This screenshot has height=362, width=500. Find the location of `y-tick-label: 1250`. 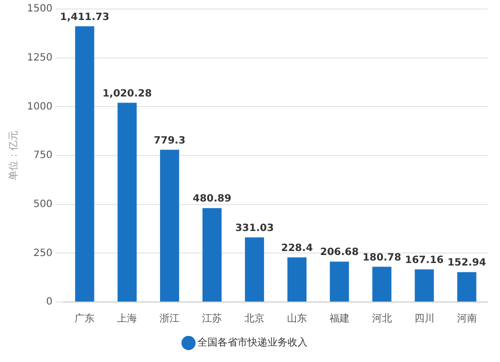

y-tick-label: 1250 is located at coordinates (39, 58).